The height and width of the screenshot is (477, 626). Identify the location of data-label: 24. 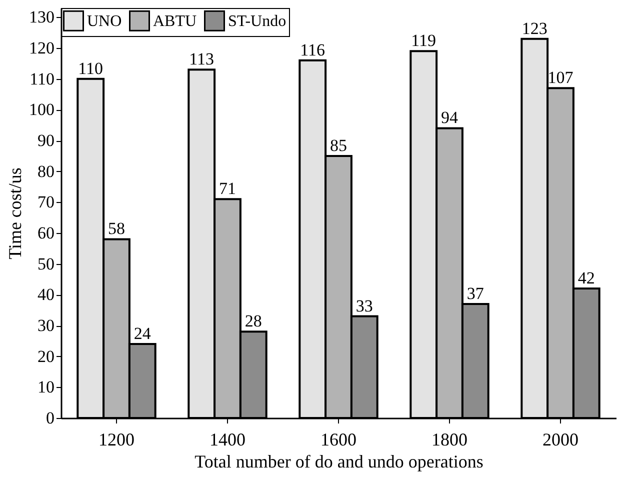
(143, 334).